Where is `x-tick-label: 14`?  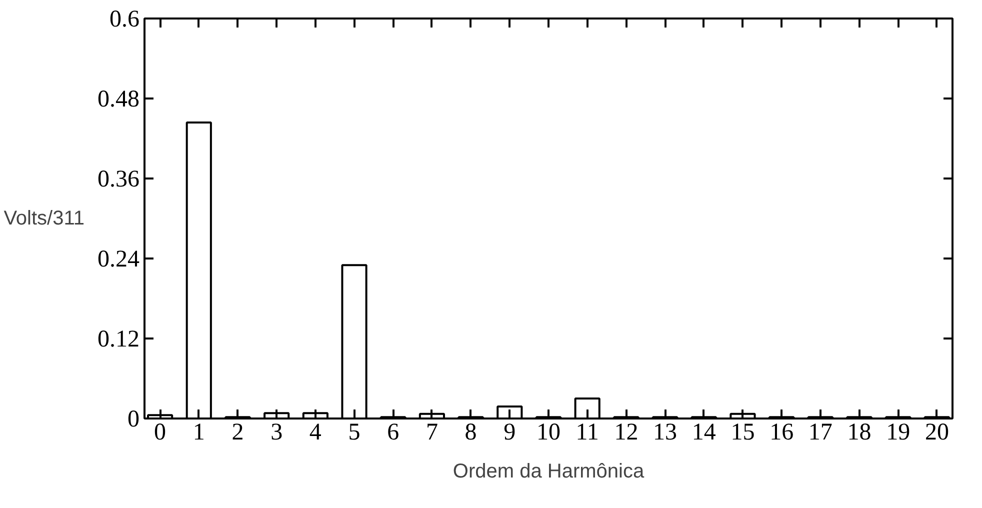
x-tick-label: 14 is located at coordinates (704, 433).